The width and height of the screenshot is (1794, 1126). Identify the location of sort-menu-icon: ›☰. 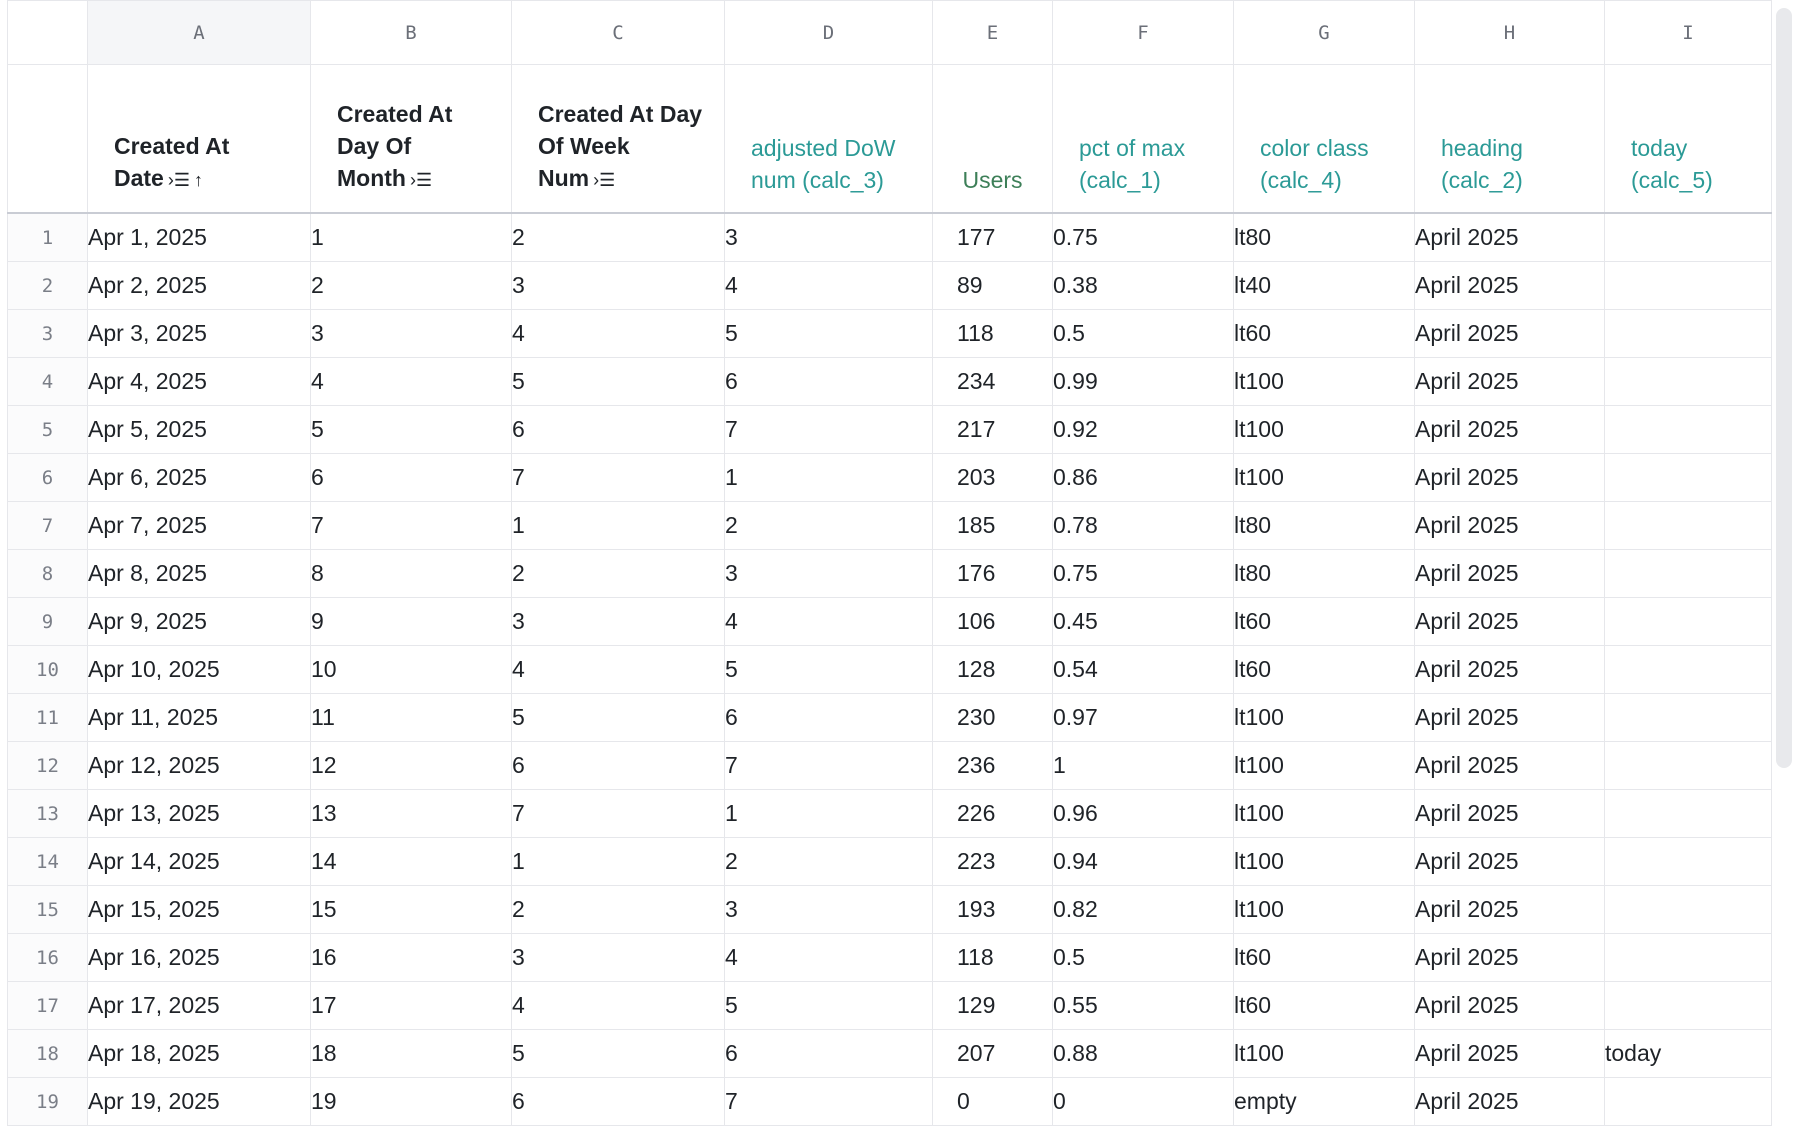
(421, 180).